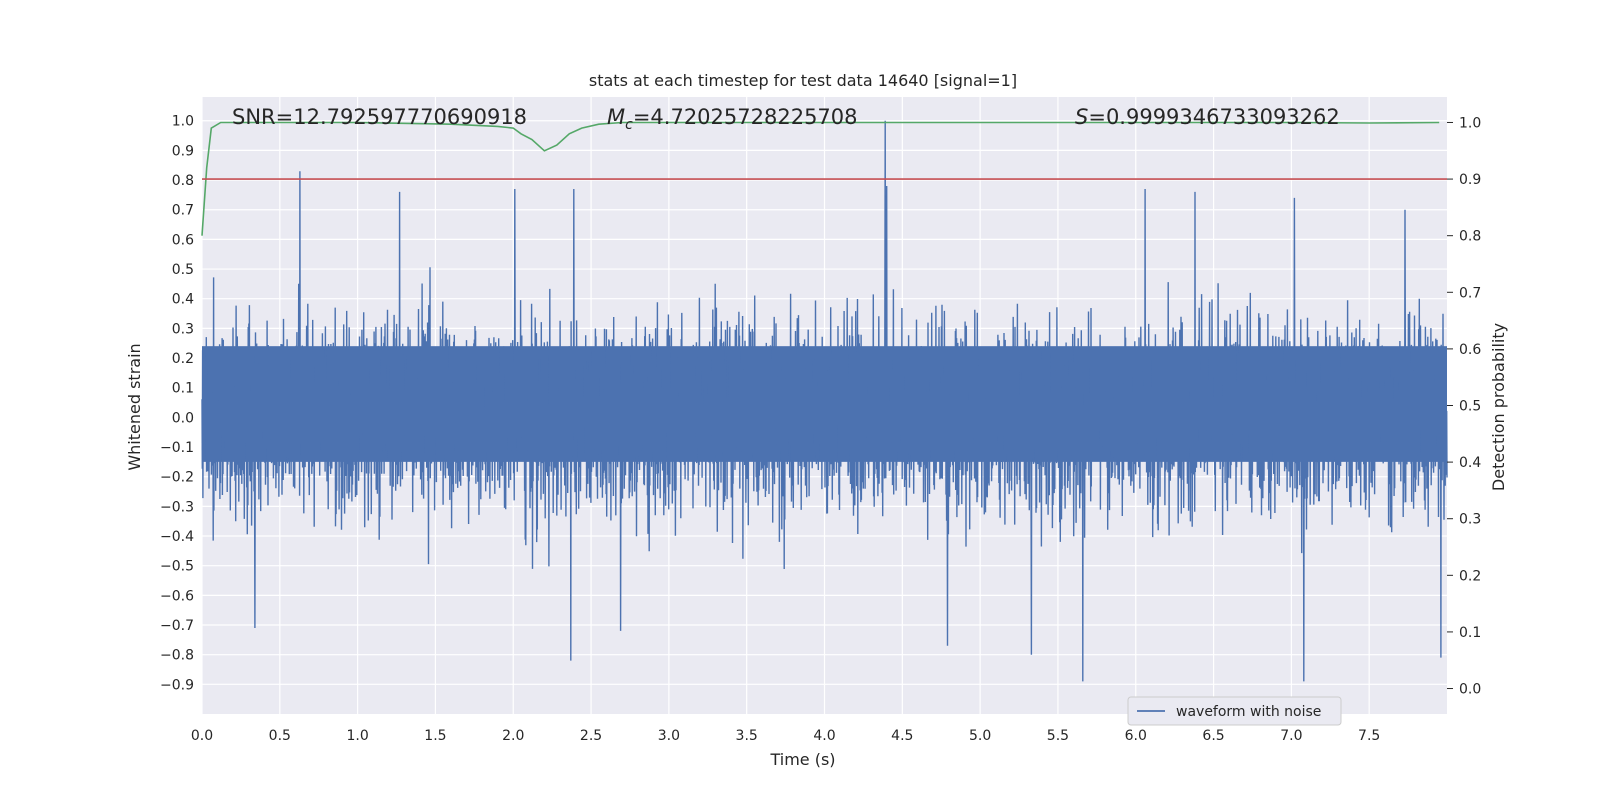 This screenshot has height=800, width=1600. I want to click on y-tick-label: 0.8, so click(183, 181).